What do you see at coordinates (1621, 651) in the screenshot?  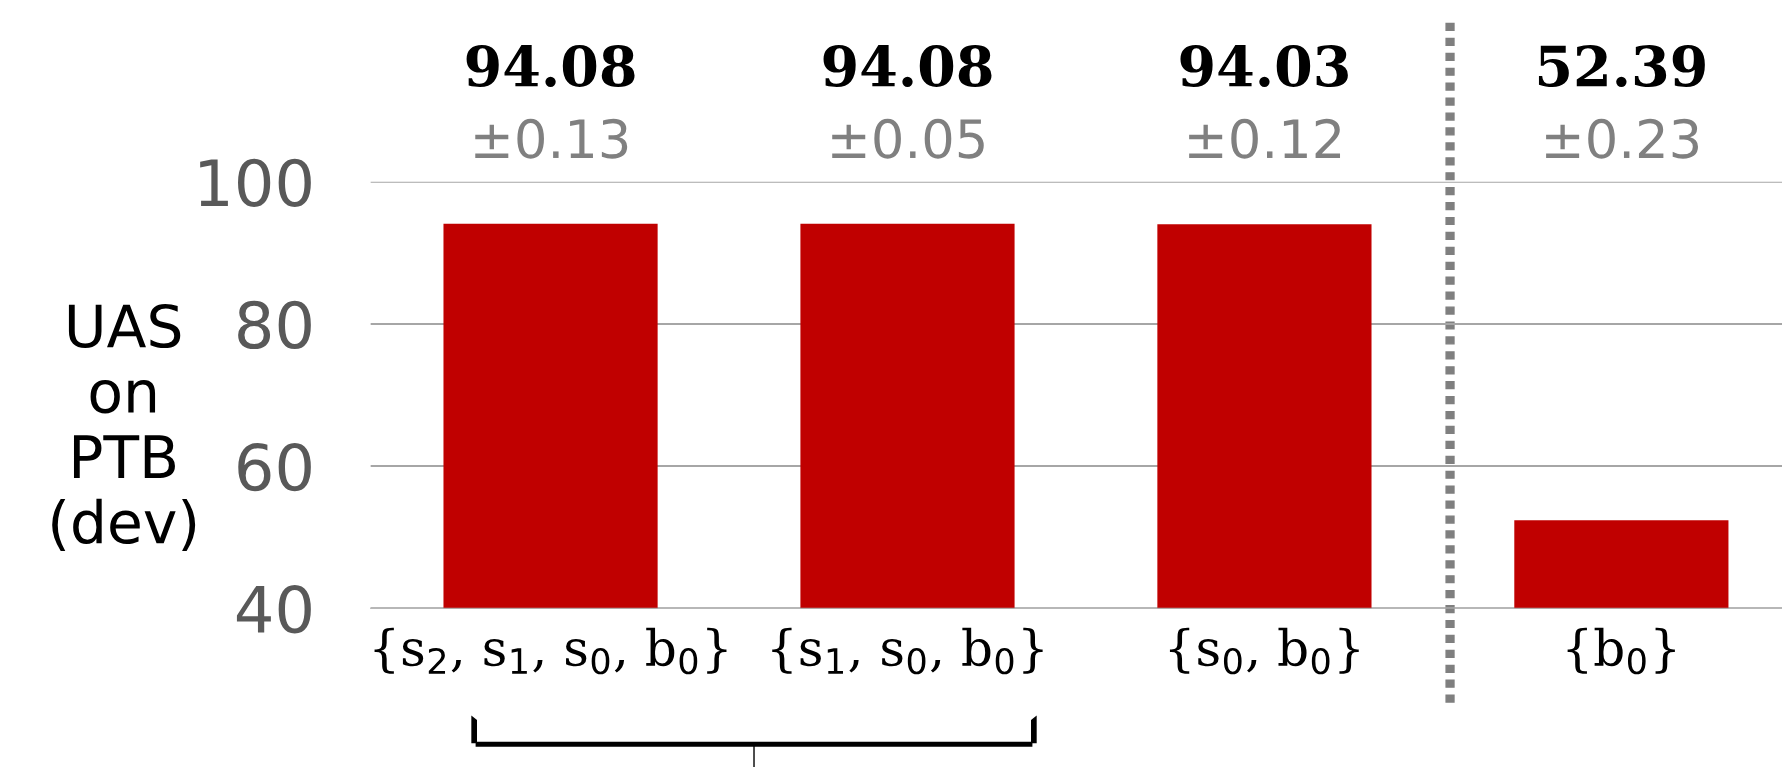 I see `x-tick-label: {b$_{0}$}` at bounding box center [1621, 651].